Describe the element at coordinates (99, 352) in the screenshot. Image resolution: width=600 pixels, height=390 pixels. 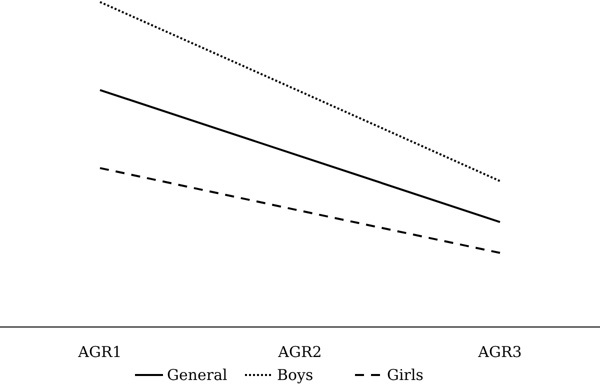
I see `x-tick-label: AGR1` at that location.